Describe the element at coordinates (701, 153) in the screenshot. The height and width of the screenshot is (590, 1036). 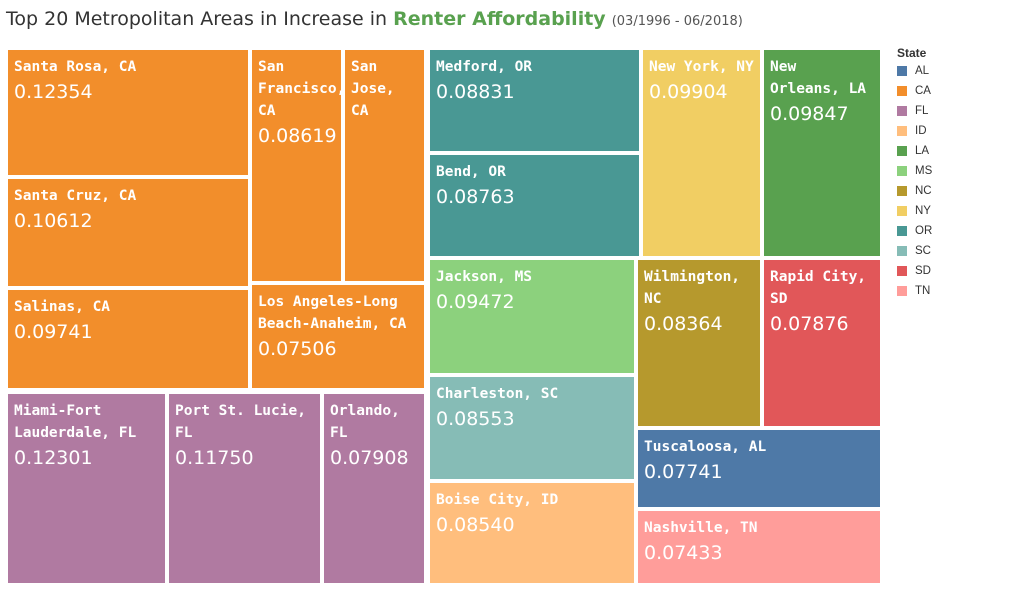
I see `treemap-tile: New York, NY 0.09904` at that location.